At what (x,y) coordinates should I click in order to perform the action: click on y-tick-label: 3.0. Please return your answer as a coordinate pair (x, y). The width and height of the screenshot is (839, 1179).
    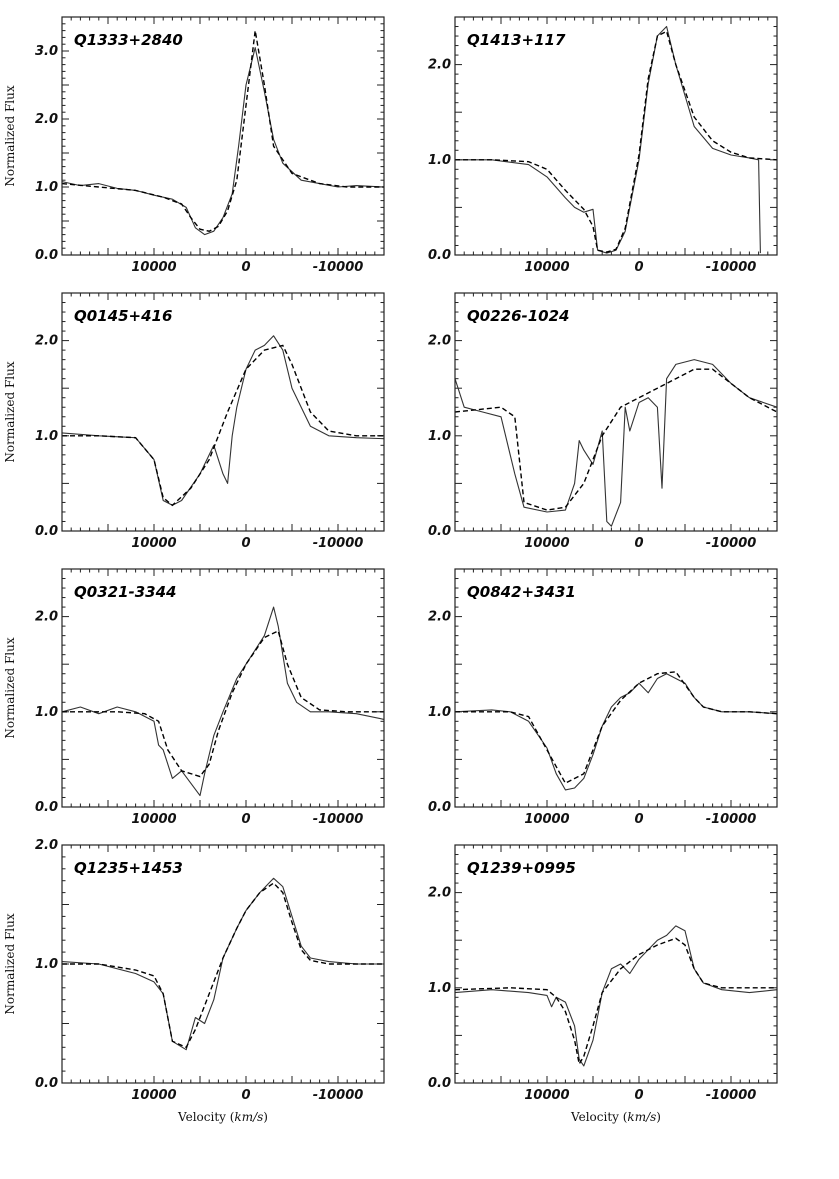
    Looking at the image, I should click on (46, 51).